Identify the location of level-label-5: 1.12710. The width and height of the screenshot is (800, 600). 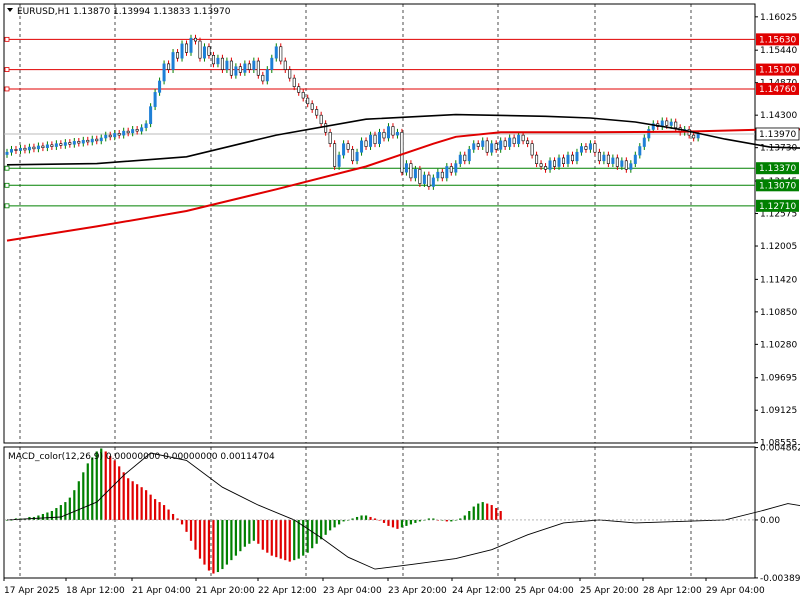
(777, 207).